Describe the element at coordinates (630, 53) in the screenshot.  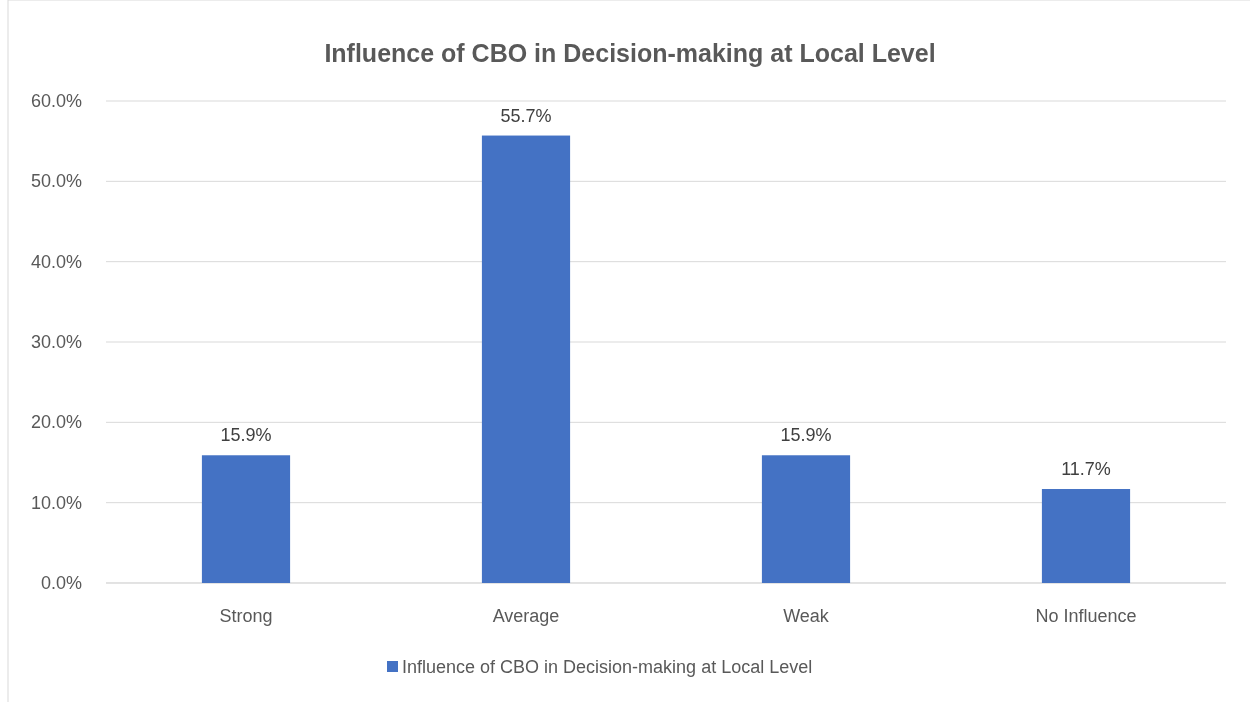
I see `chart-title: Influence of CBO in Decision-making at Local Level` at that location.